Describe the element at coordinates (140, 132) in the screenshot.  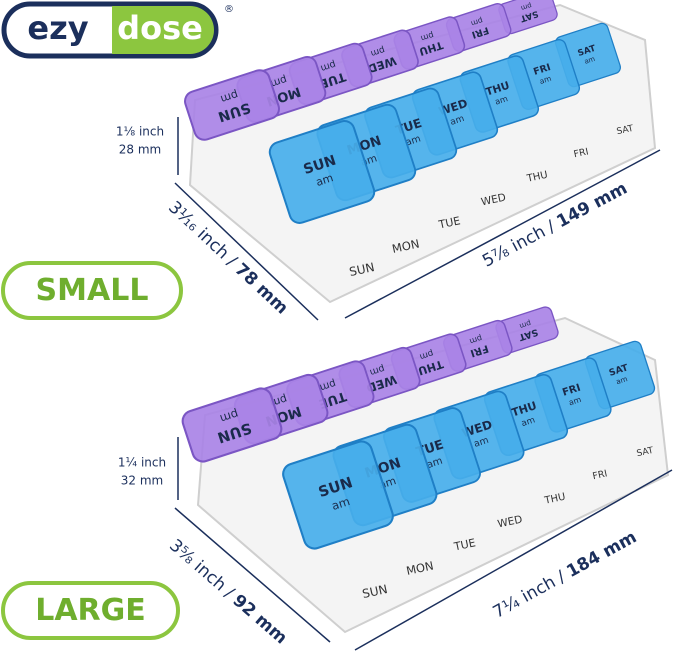
I see `height-inch: 1⅛ inch` at that location.